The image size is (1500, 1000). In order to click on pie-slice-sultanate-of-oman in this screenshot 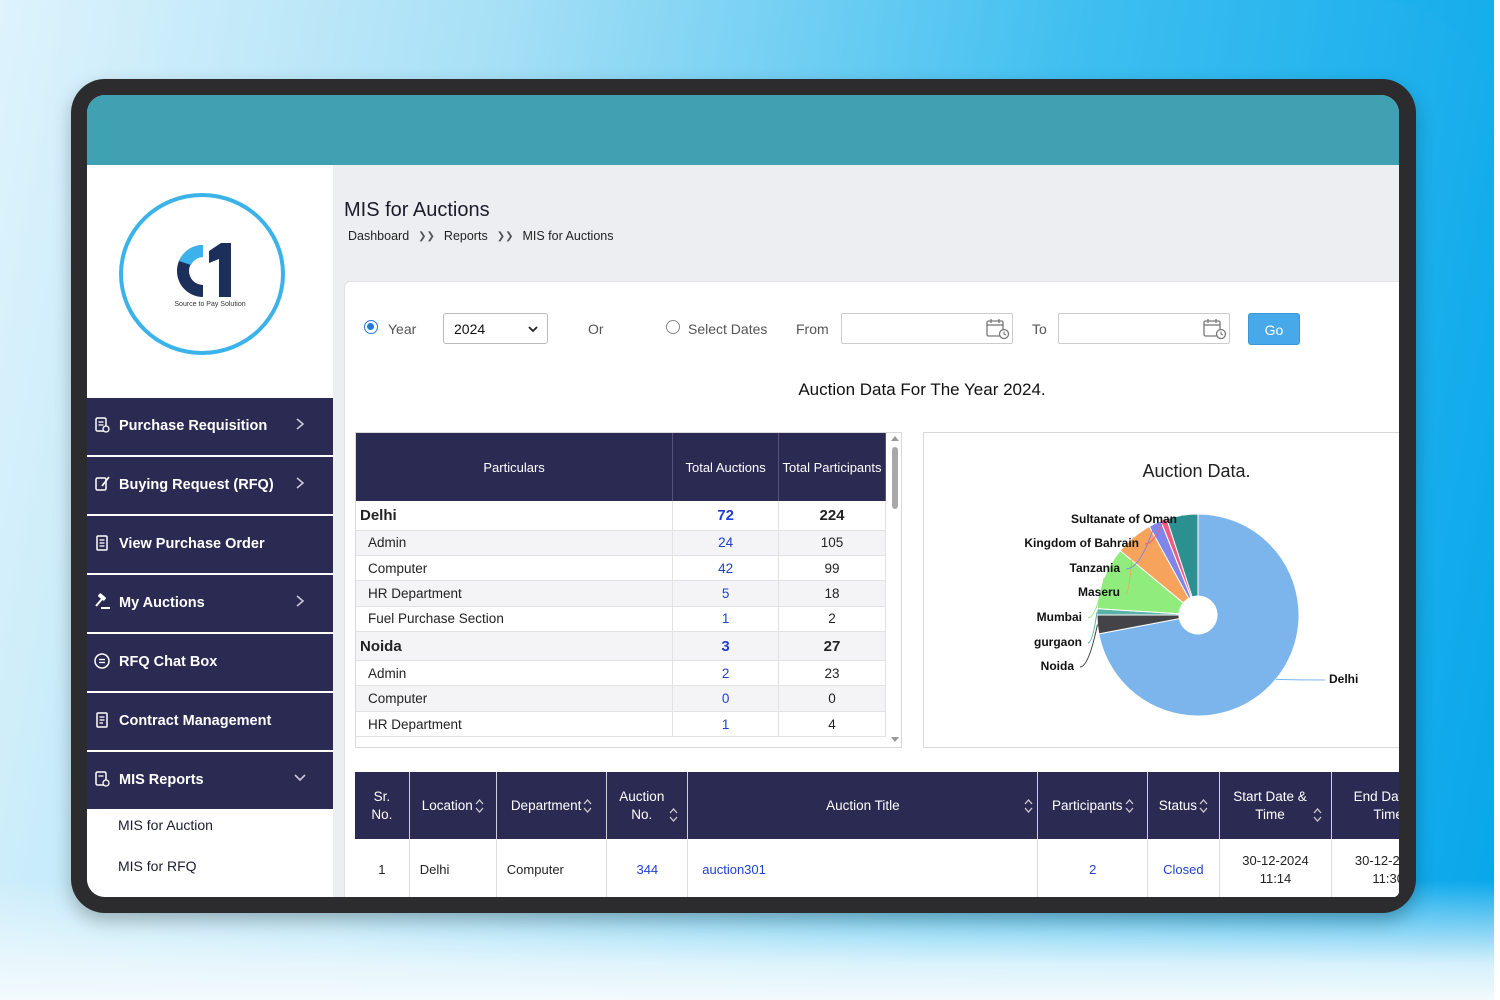, I will do `click(1182, 555)`.